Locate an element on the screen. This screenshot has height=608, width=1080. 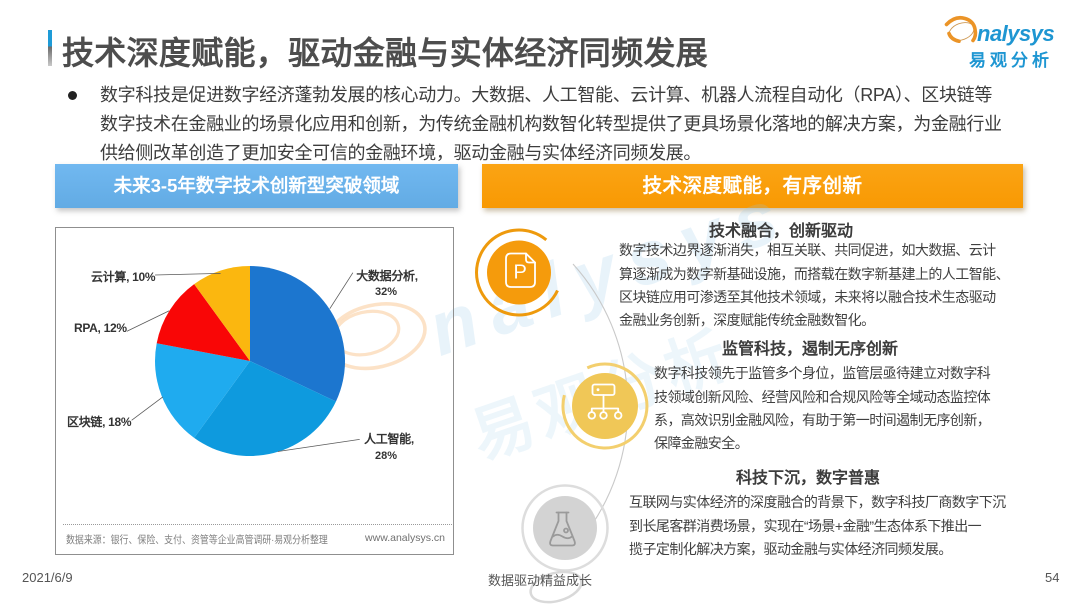
svg-text: P is located at coordinates (520, 273).